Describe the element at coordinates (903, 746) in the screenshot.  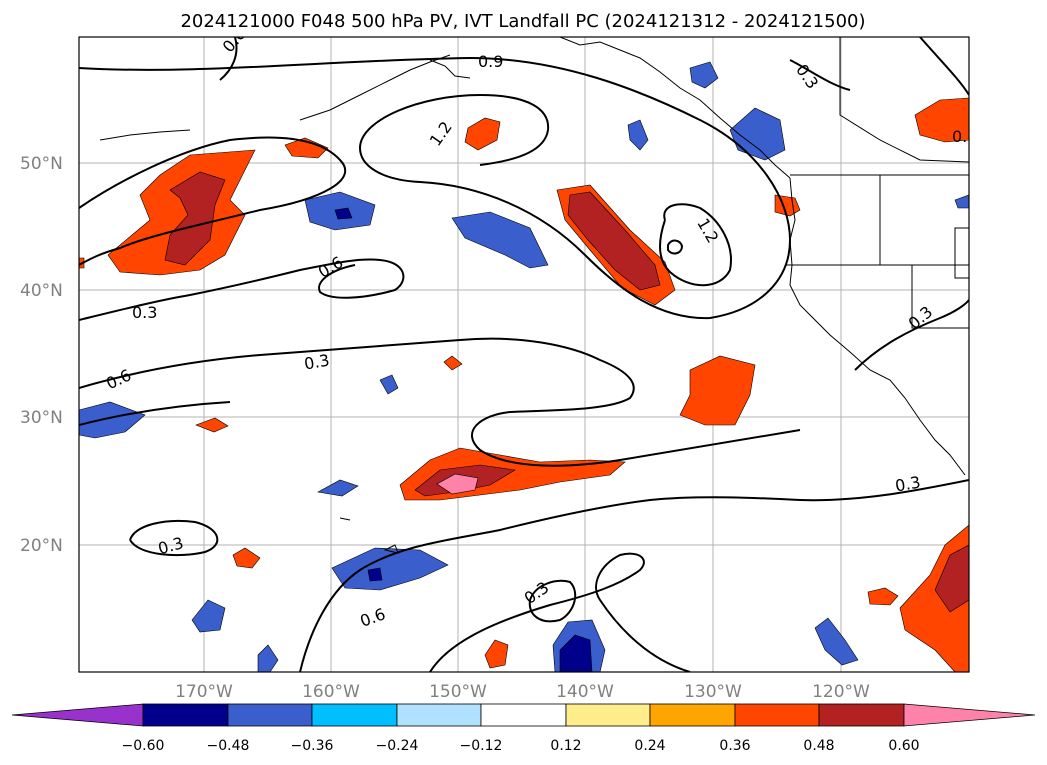
I see `colorbar-tick-label: 0.60` at that location.